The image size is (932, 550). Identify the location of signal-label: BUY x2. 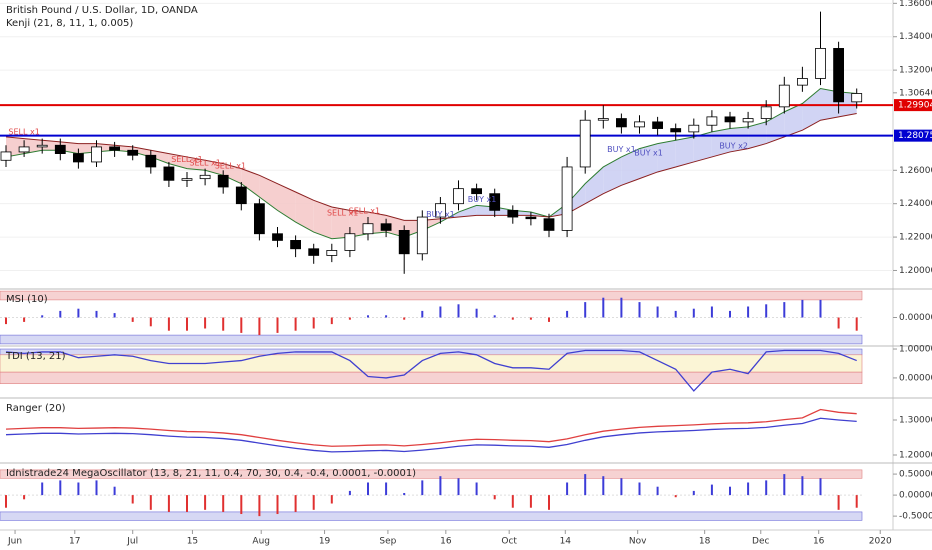
(733, 146).